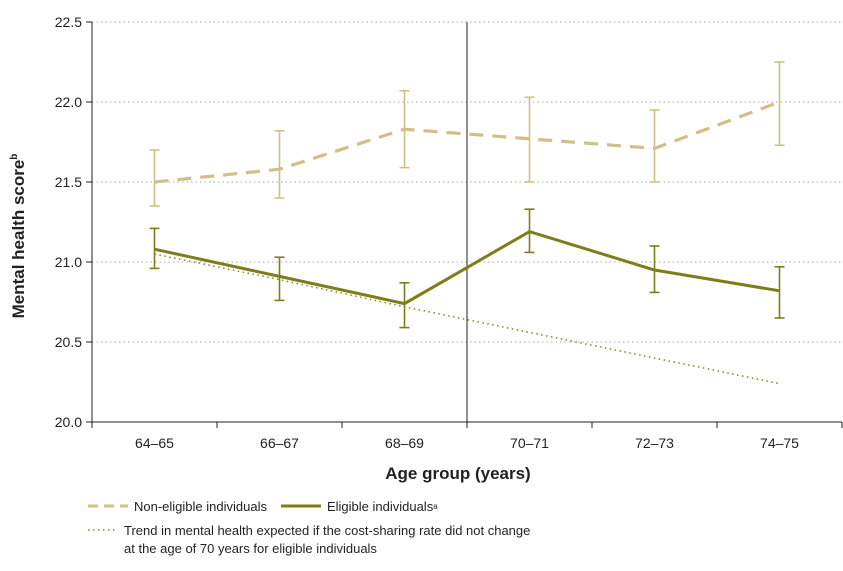  What do you see at coordinates (68, 222) in the screenshot?
I see `y-tick-labels: 20.0 20.5 21.0 21.5 22.0 22.5` at bounding box center [68, 222].